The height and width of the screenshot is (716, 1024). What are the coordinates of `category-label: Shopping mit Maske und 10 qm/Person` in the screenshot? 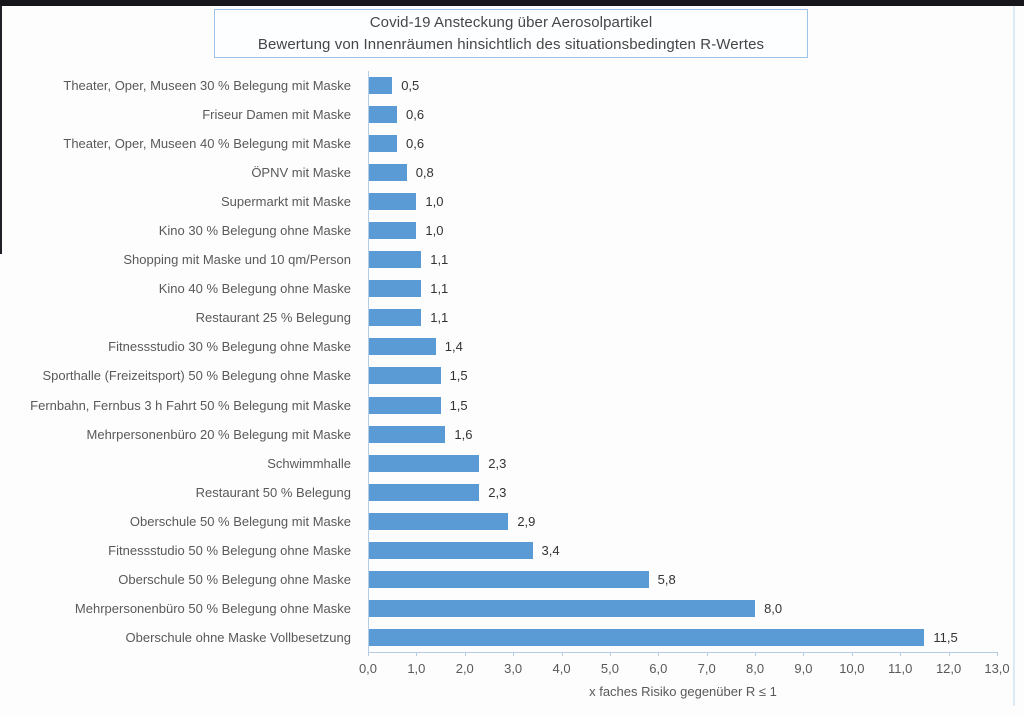 It's located at (237, 260).